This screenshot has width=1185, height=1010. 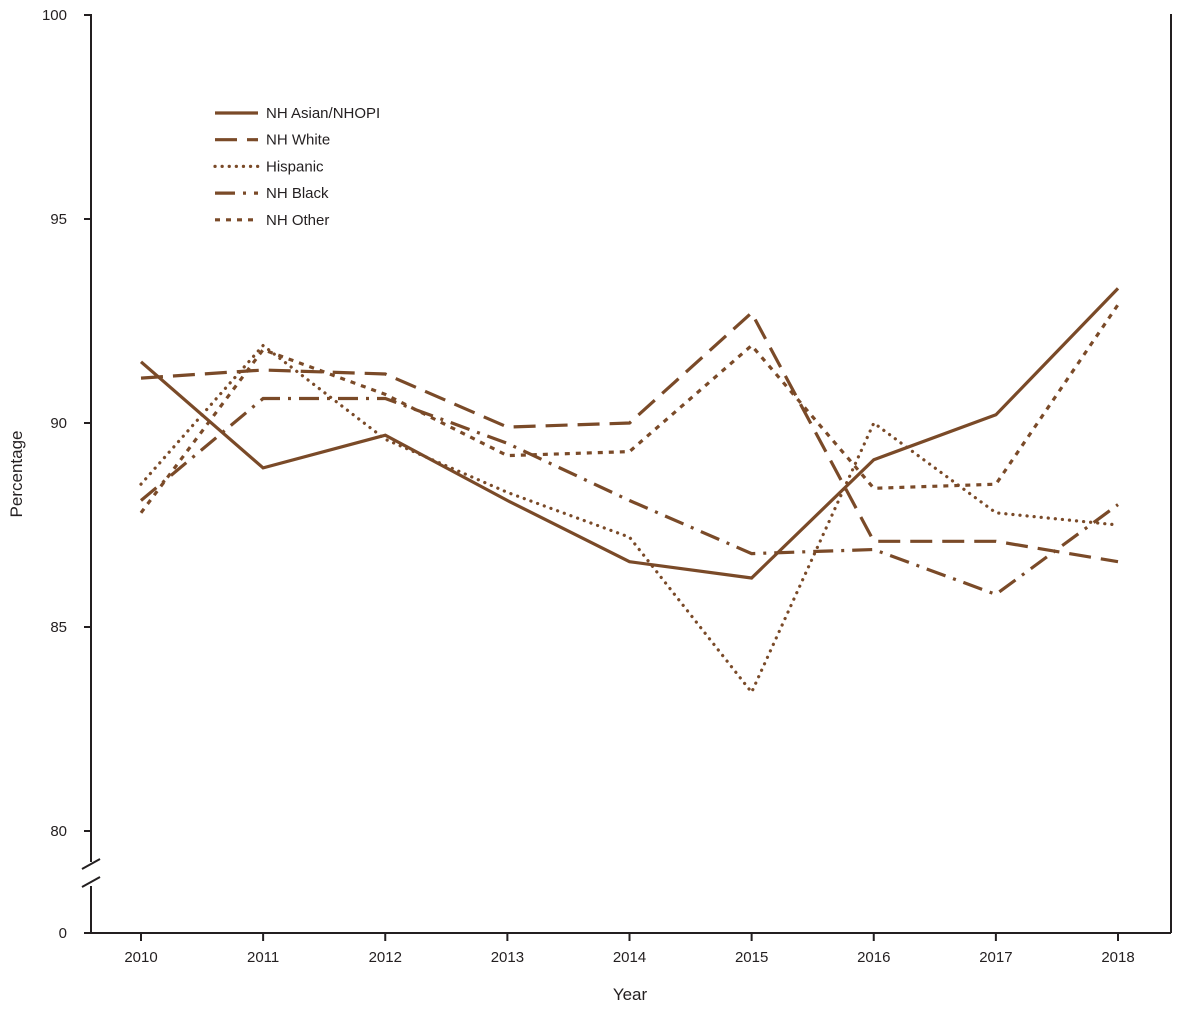 What do you see at coordinates (751, 957) in the screenshot?
I see `x-tick-label: 2015` at bounding box center [751, 957].